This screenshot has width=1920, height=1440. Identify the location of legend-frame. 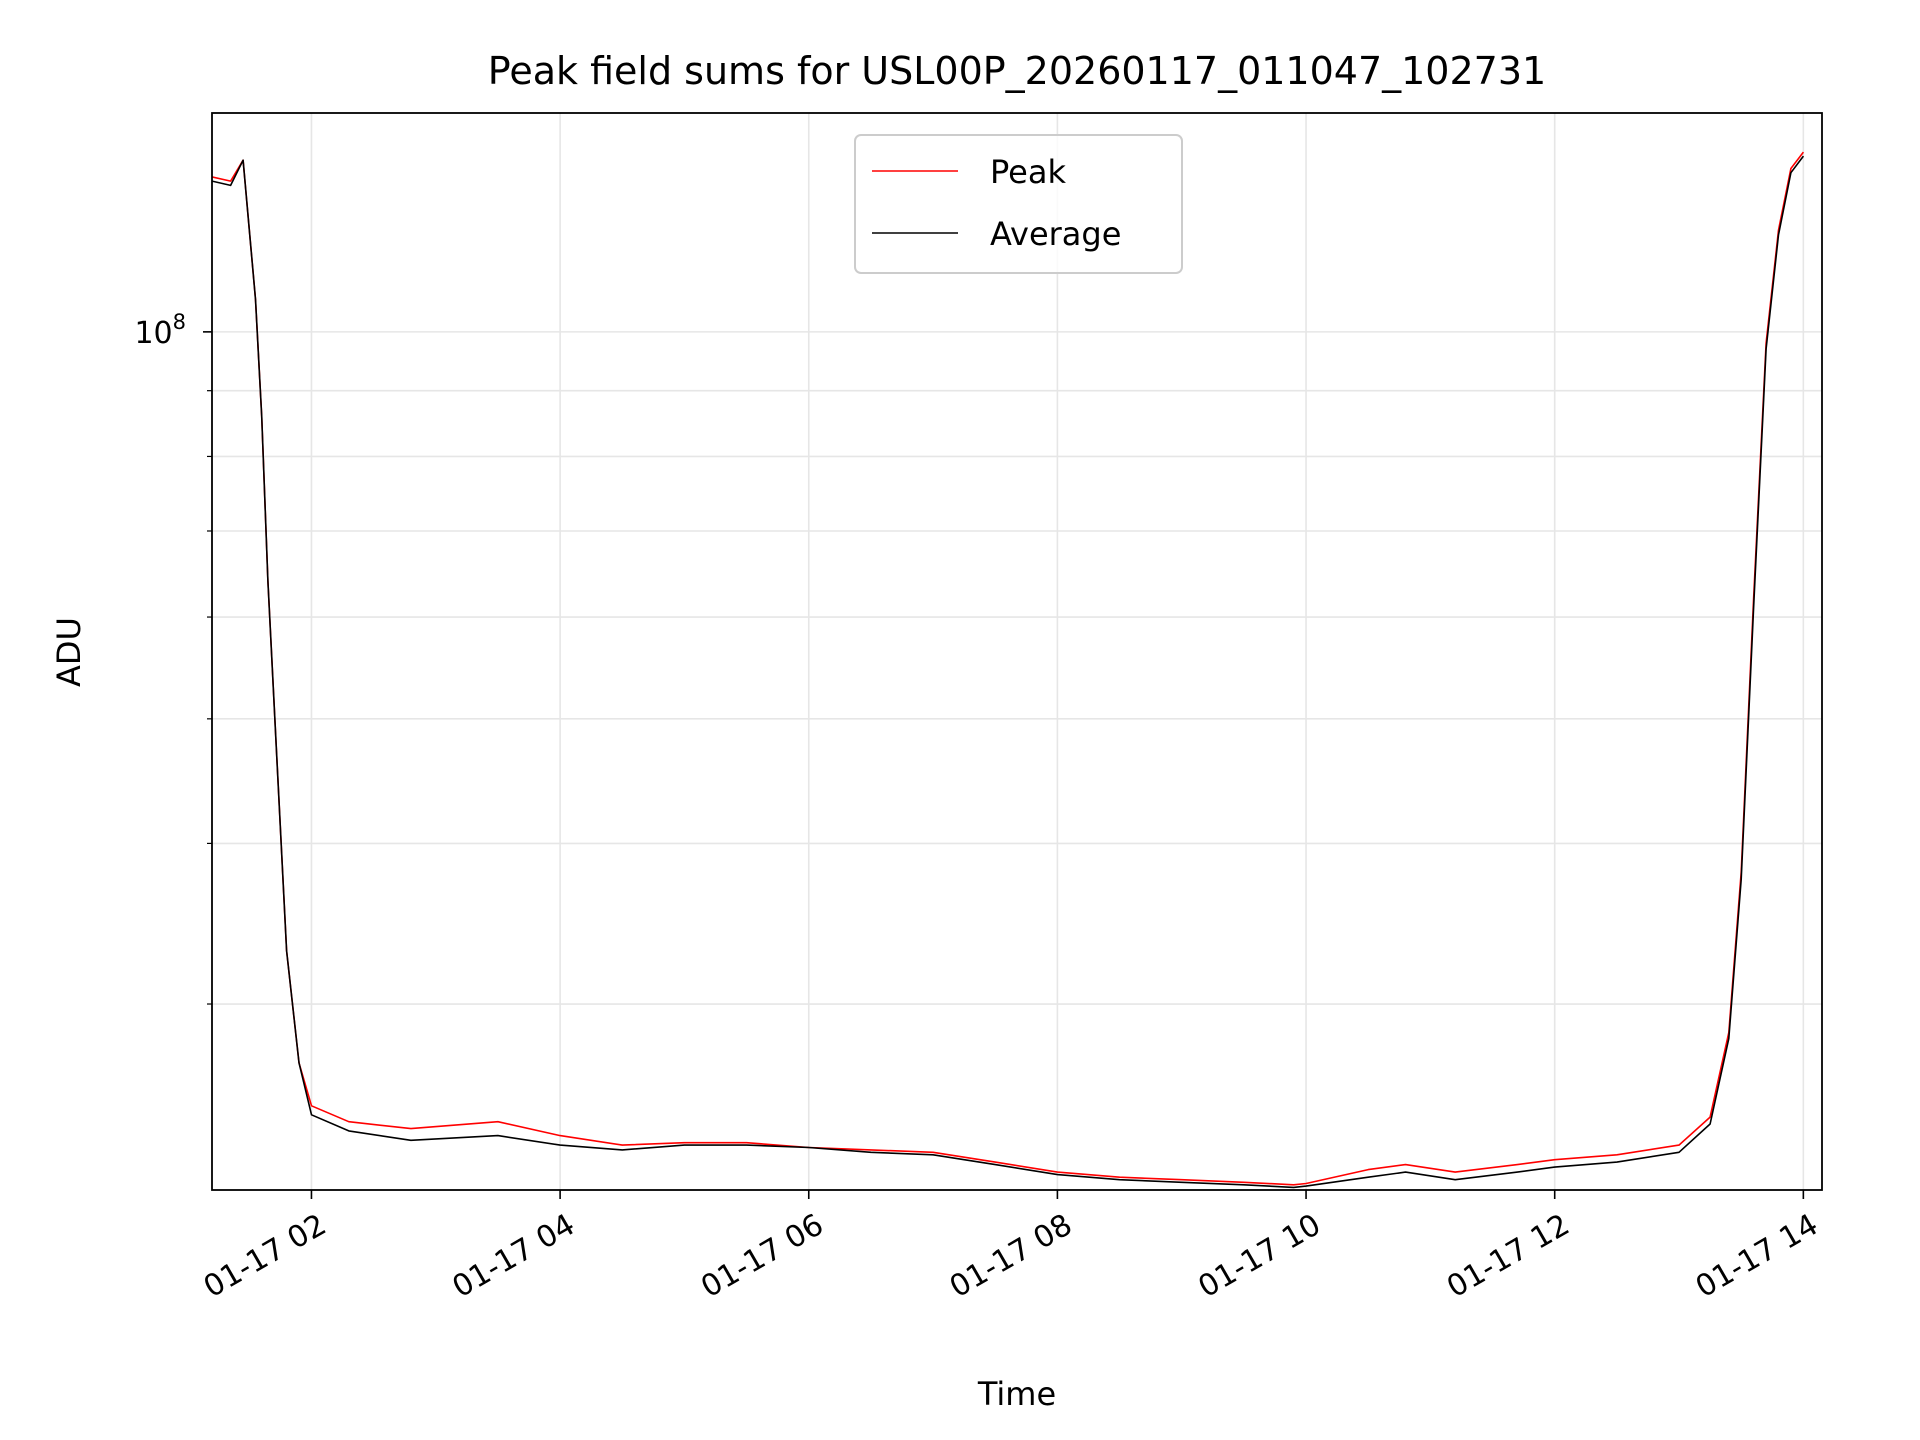
(1018, 204).